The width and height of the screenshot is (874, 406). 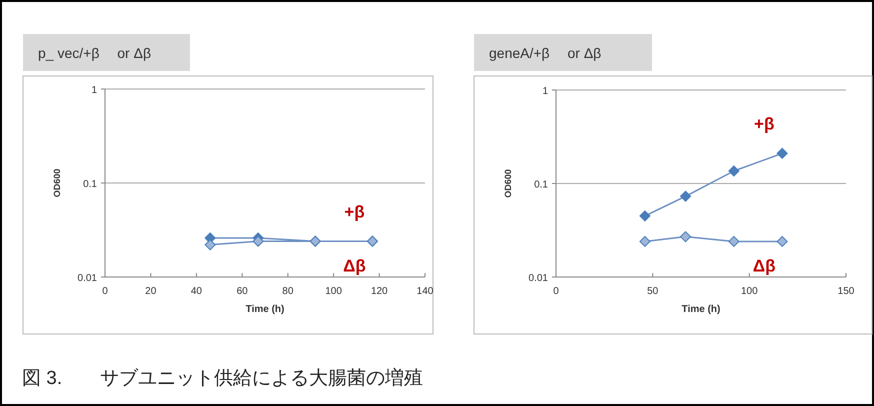 I want to click on x-tick-label: 140, so click(x=425, y=291).